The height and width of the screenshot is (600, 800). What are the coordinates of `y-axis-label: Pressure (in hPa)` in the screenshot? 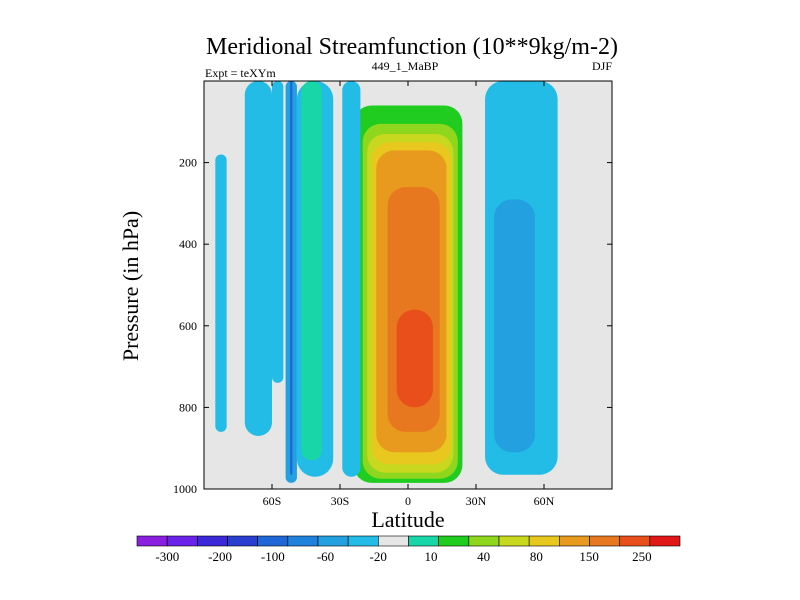 It's located at (130, 286).